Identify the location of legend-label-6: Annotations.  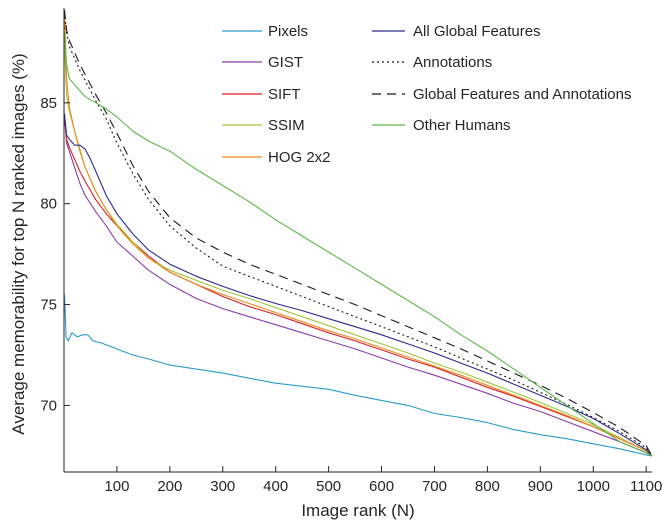
(452, 62).